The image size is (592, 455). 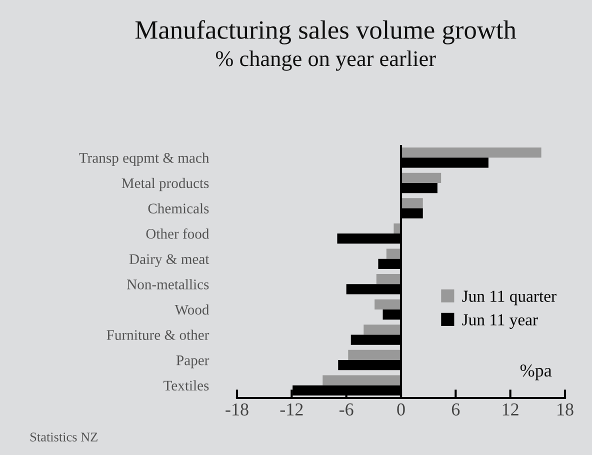 What do you see at coordinates (168, 284) in the screenshot?
I see `y-tick-label: Non-metallics` at bounding box center [168, 284].